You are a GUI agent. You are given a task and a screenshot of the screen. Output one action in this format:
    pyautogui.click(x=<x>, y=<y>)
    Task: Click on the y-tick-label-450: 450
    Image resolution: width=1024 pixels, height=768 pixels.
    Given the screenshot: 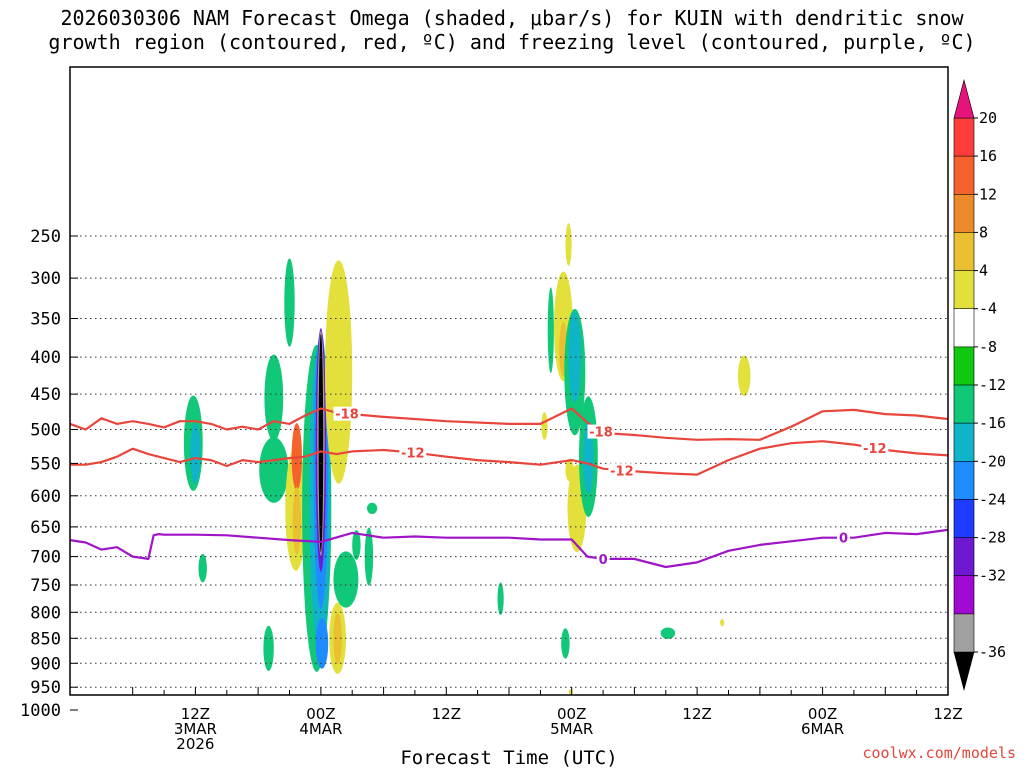 What is the action you would take?
    pyautogui.click(x=45, y=395)
    